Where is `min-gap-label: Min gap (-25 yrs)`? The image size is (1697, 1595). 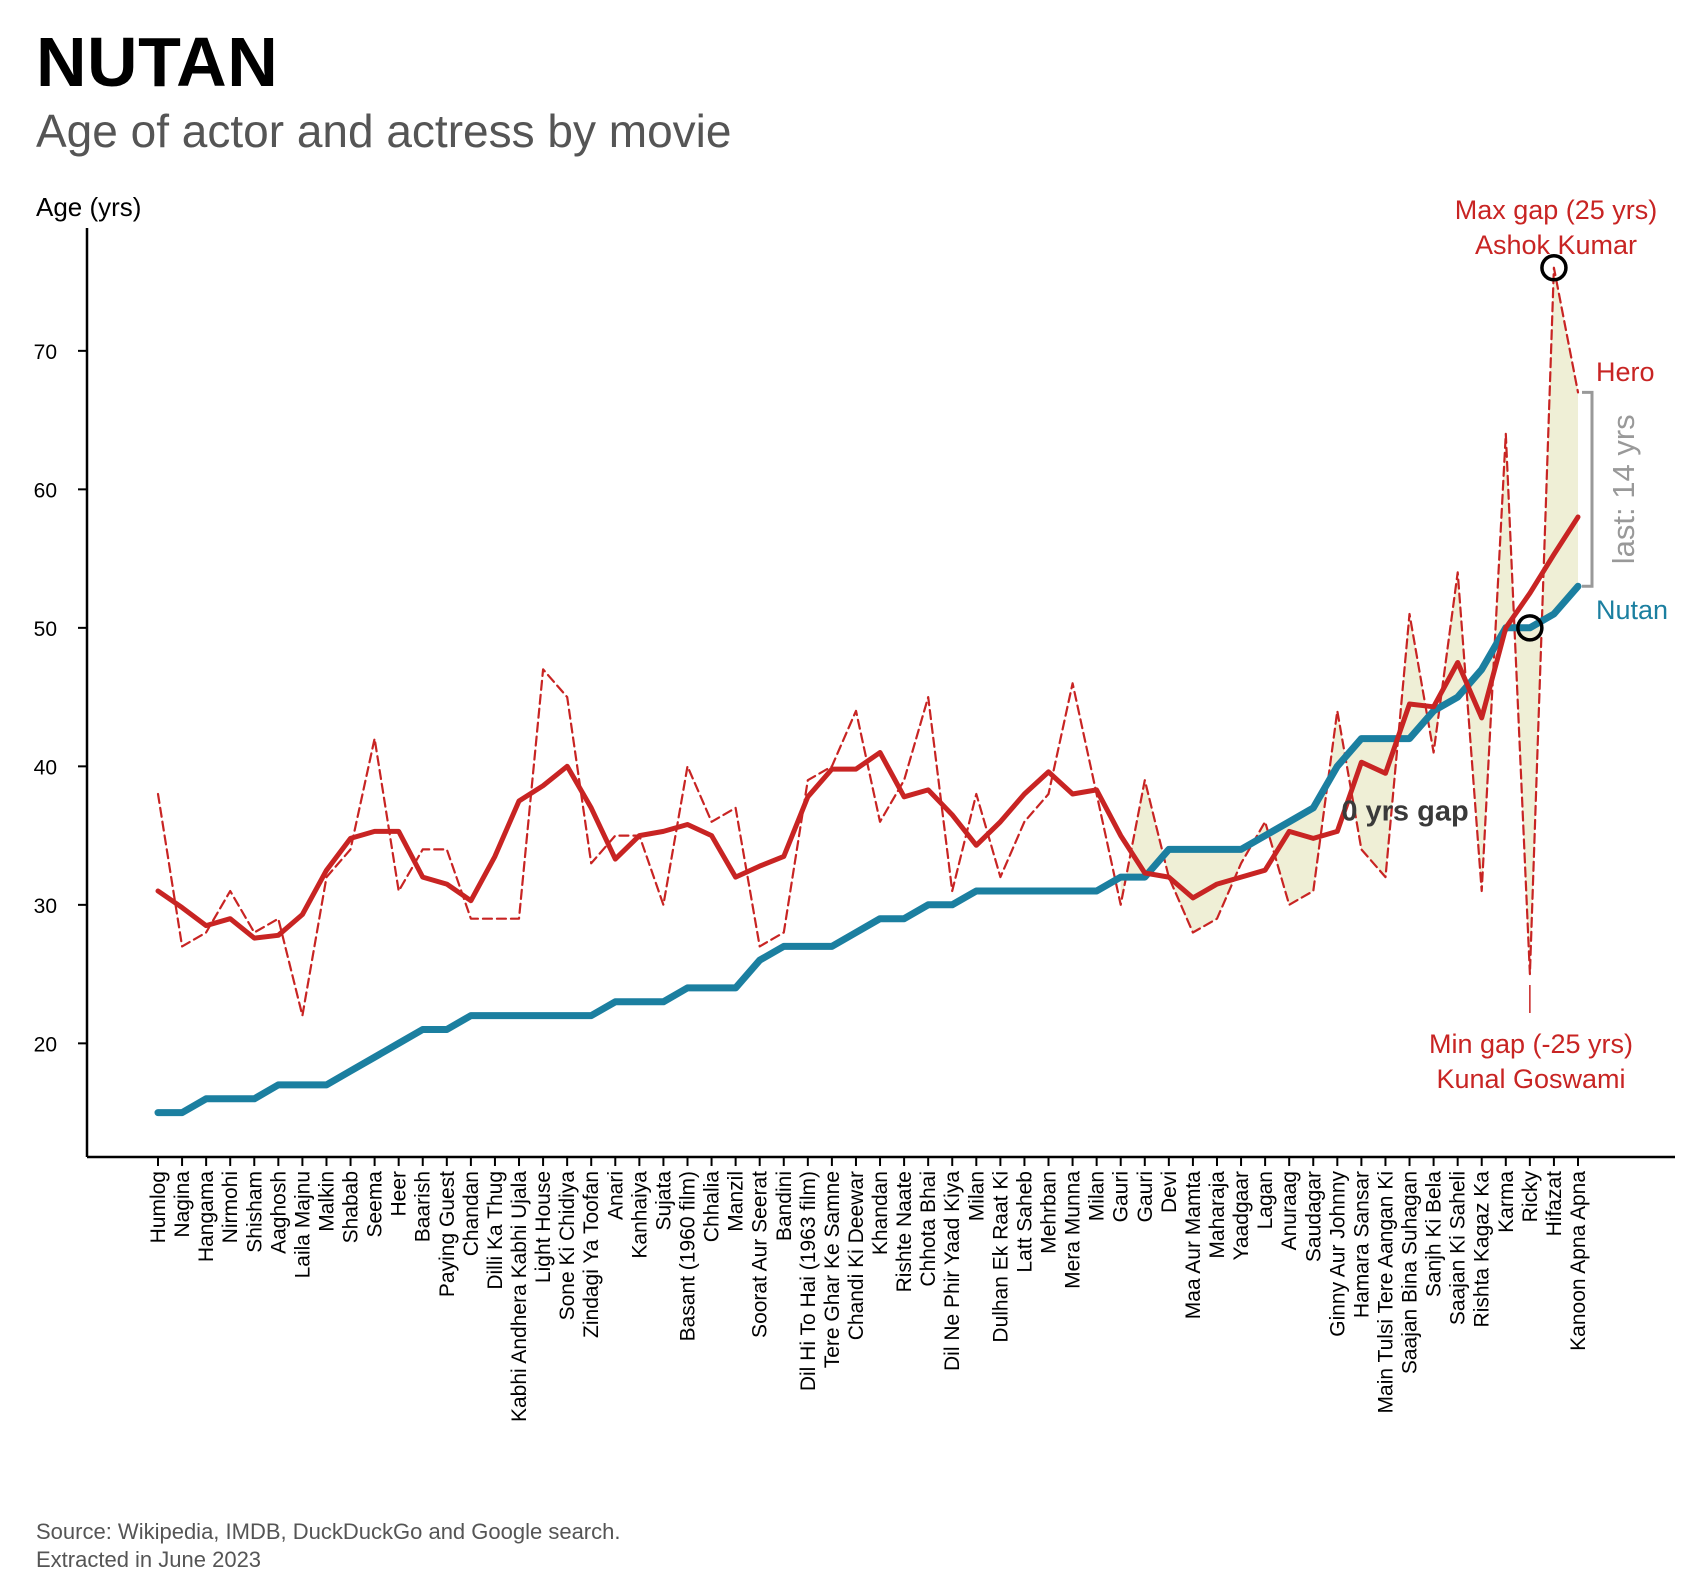
min-gap-label: Min gap (-25 yrs) is located at coordinates (1531, 1044).